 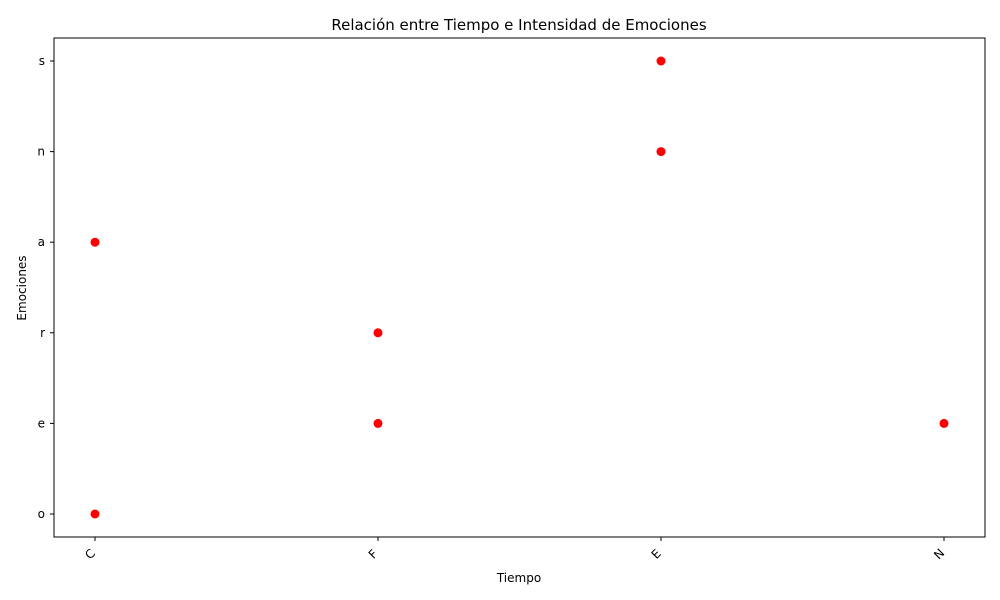 What do you see at coordinates (42, 333) in the screenshot?
I see `y-tick-label: r` at bounding box center [42, 333].